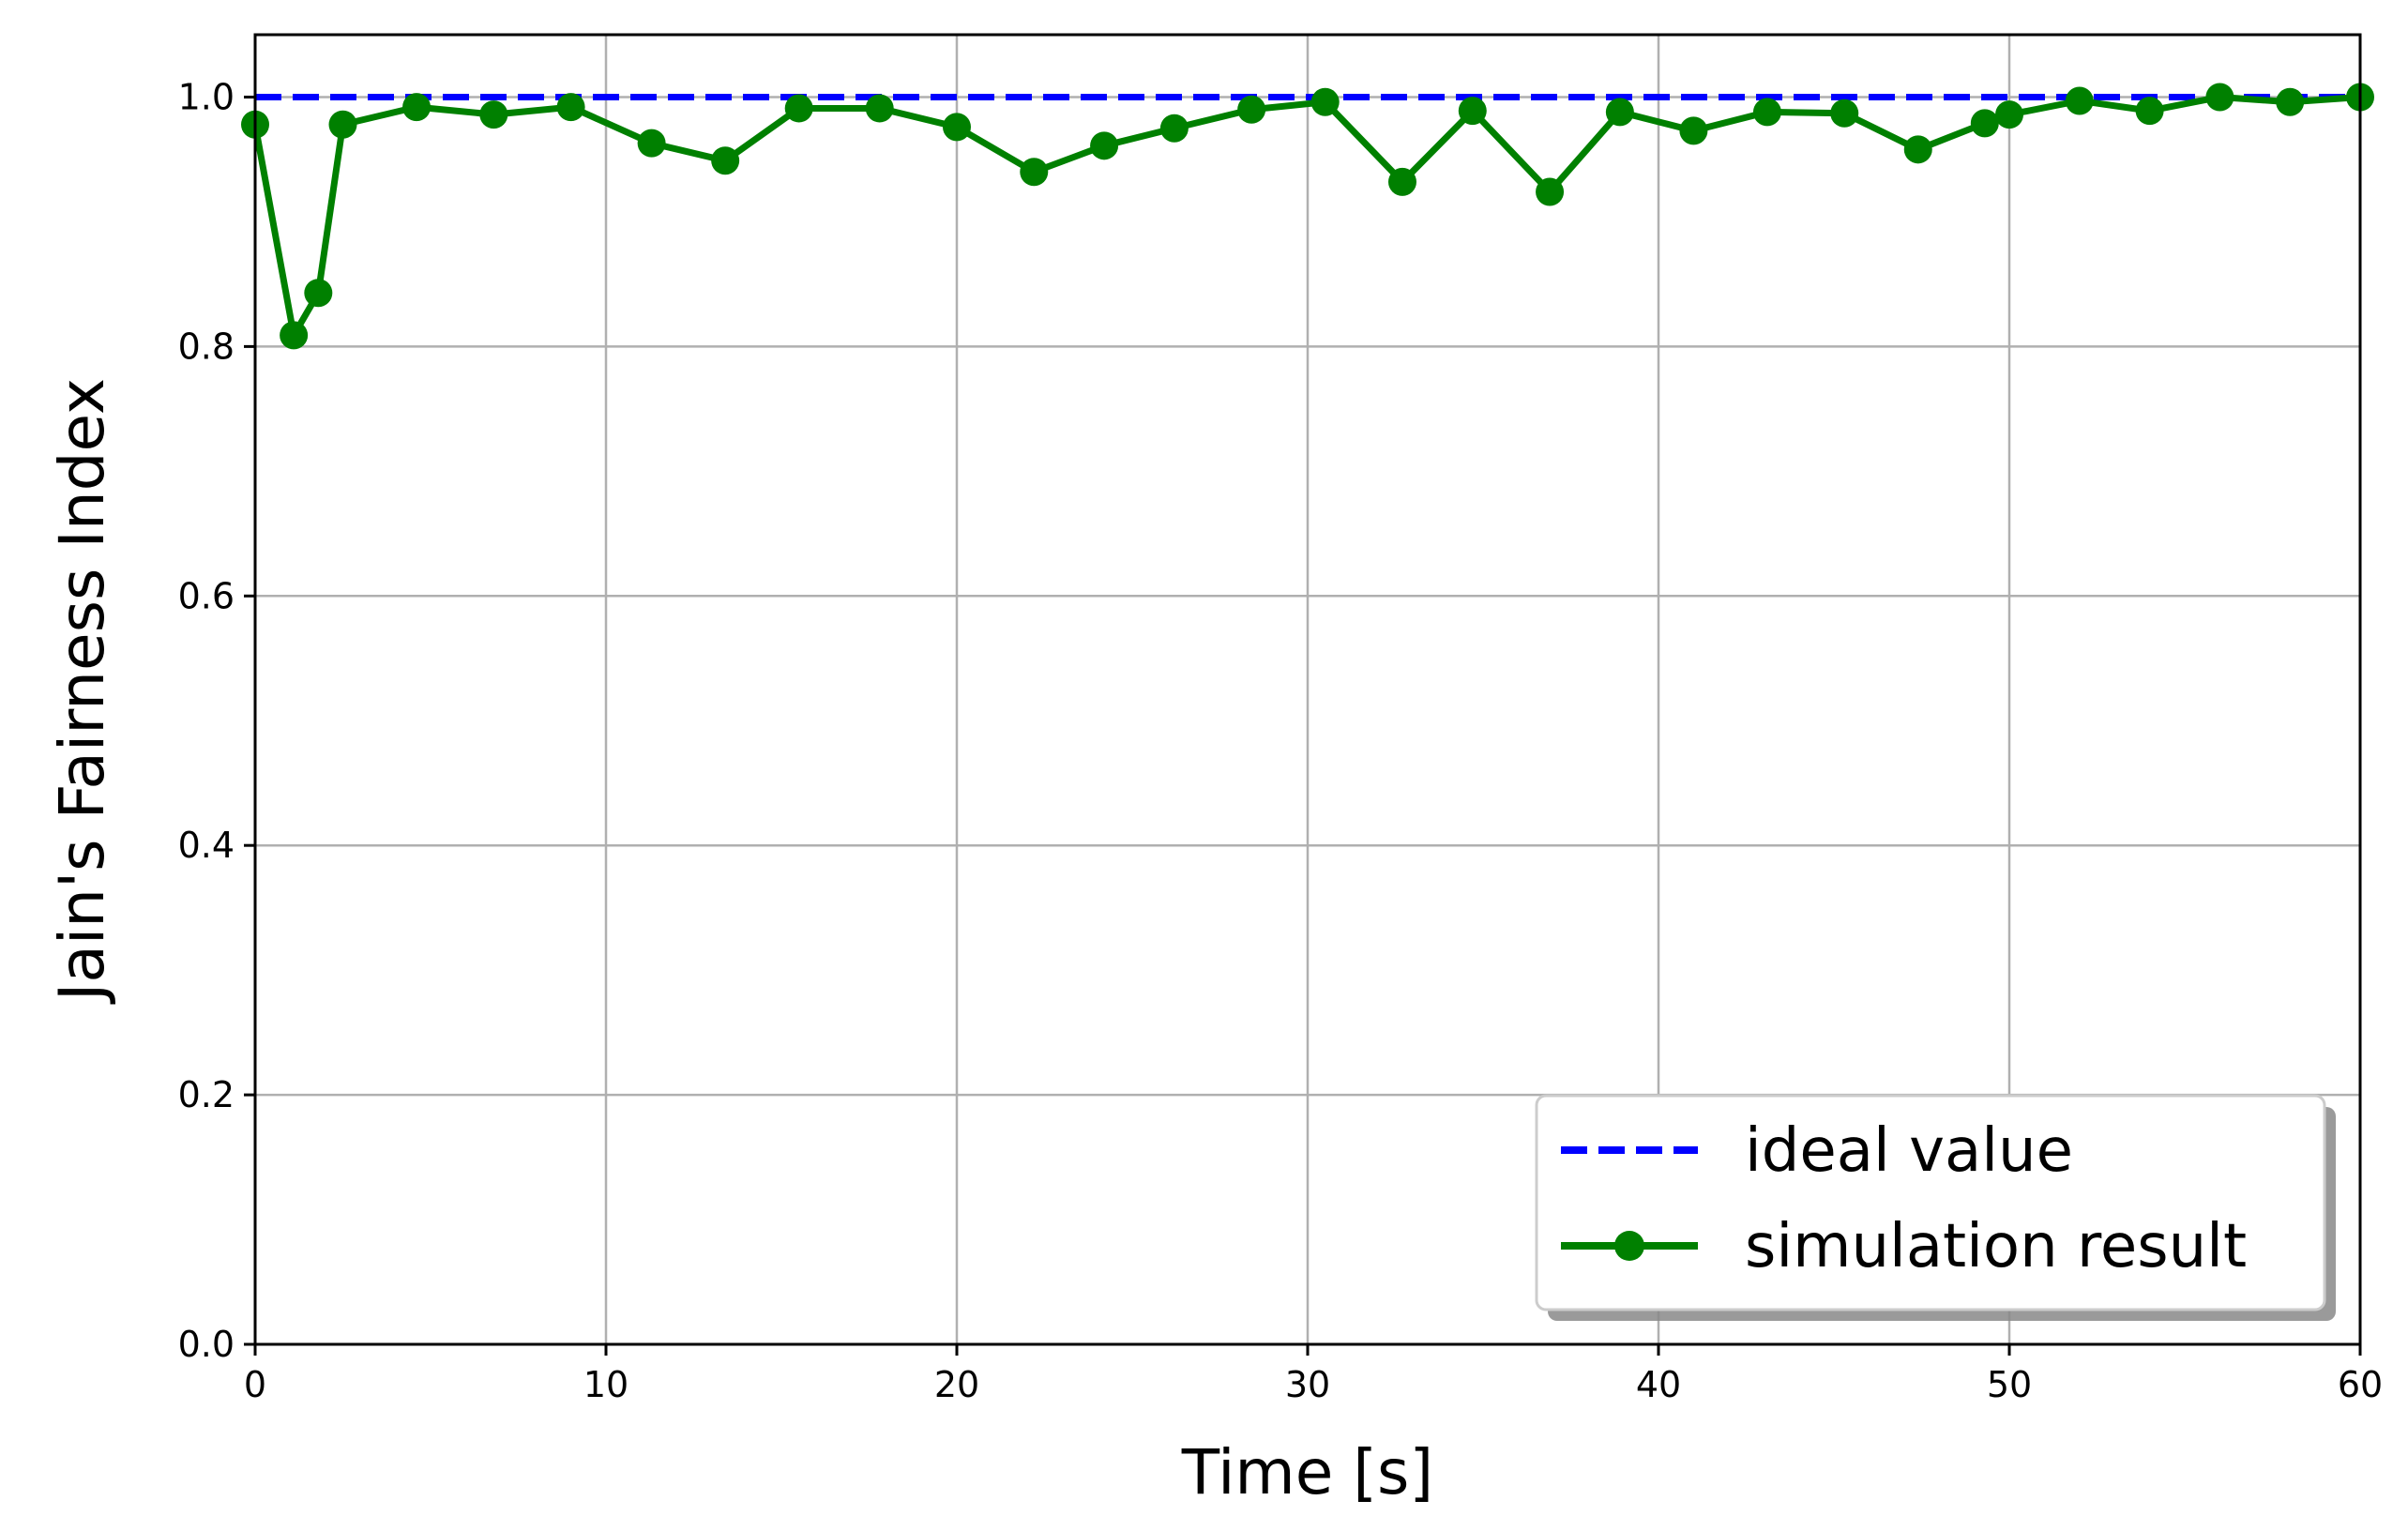  What do you see at coordinates (207, 595) in the screenshot?
I see `y-tick-label-3: 0.6` at bounding box center [207, 595].